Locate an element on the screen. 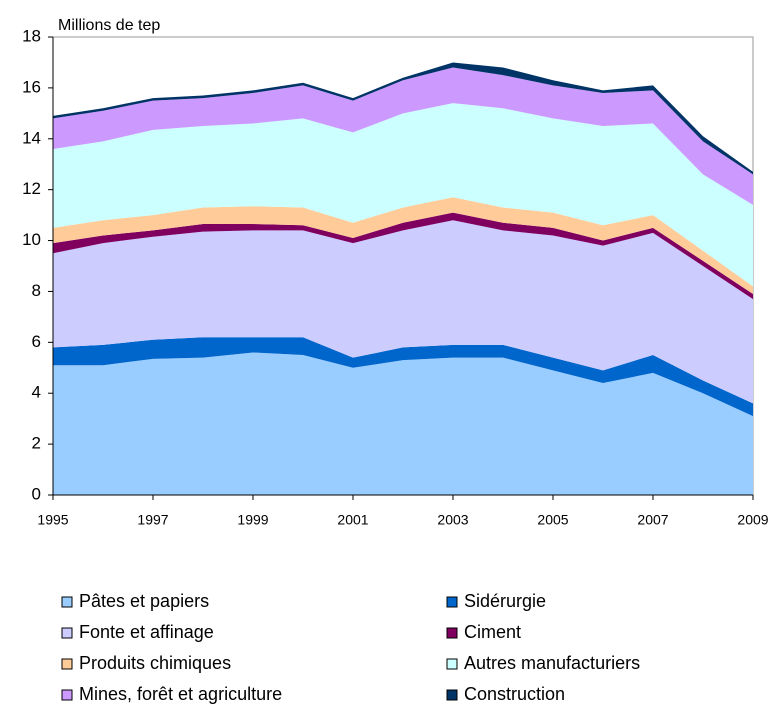 The height and width of the screenshot is (711, 773). x-tick-label: 2005 is located at coordinates (552, 520).